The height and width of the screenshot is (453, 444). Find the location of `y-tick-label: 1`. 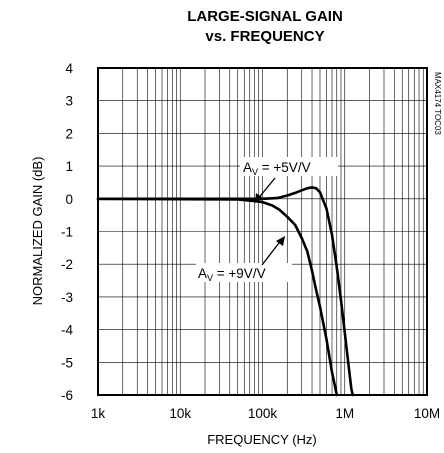

y-tick-label: 1 is located at coordinates (69, 166).